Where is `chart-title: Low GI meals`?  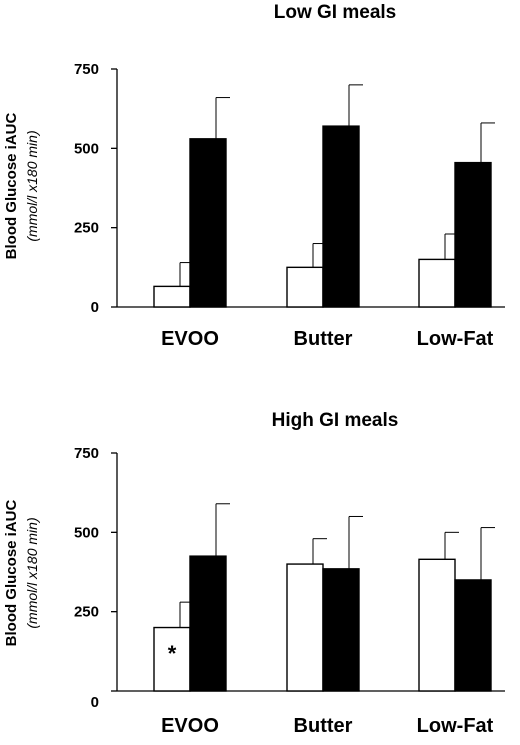
chart-title: Low GI meals is located at coordinates (335, 12).